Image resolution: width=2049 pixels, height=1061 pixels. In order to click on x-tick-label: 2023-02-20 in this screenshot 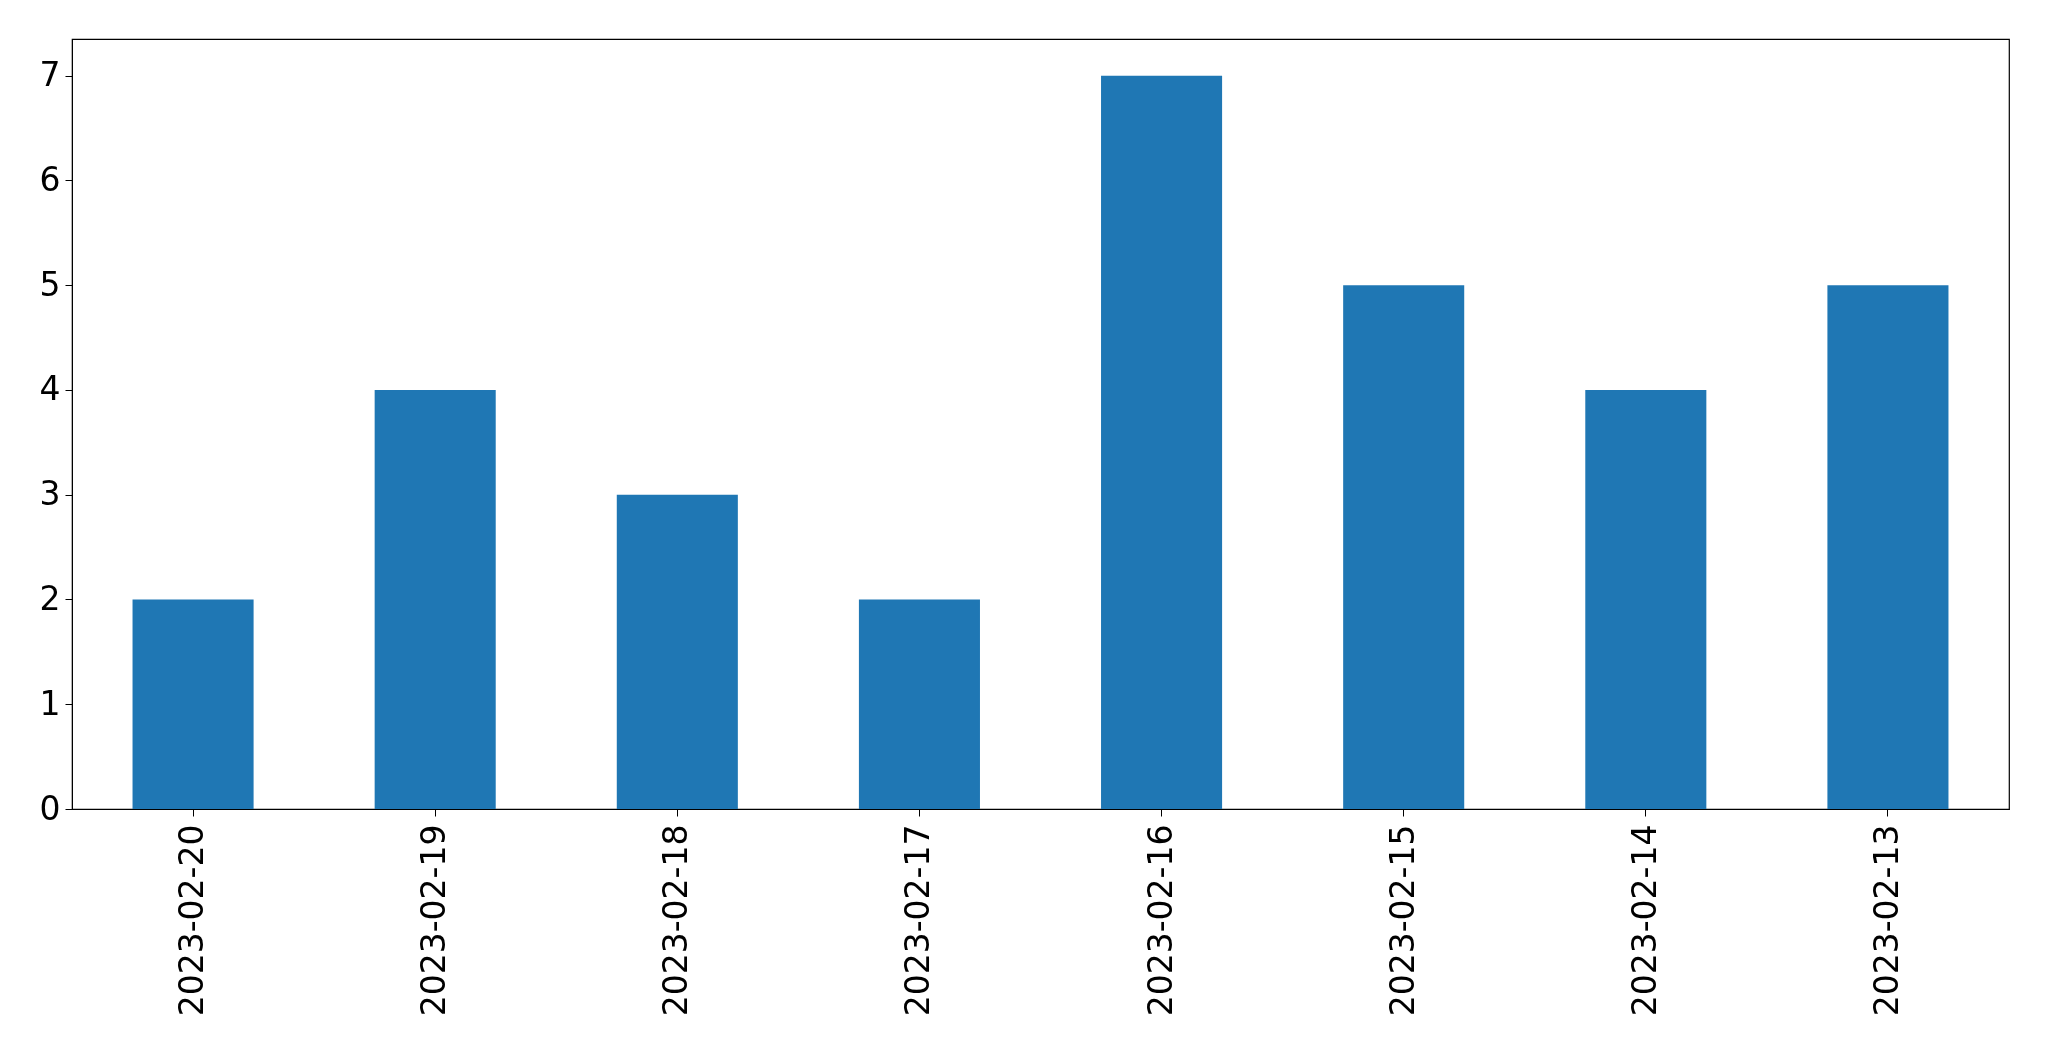, I will do `click(192, 920)`.